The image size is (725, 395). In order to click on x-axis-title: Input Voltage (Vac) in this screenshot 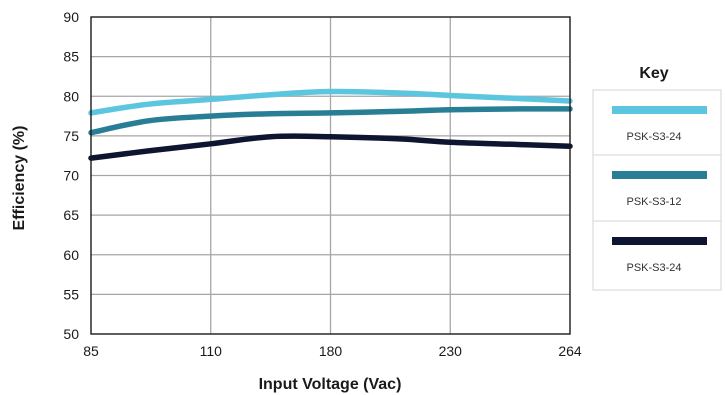, I will do `click(330, 384)`.